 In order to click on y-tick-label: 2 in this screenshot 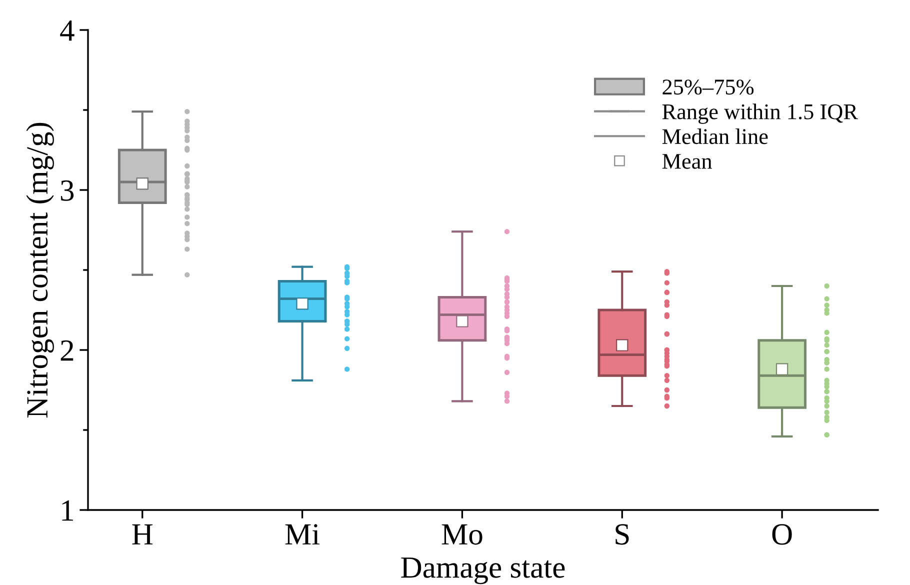, I will do `click(67, 350)`.